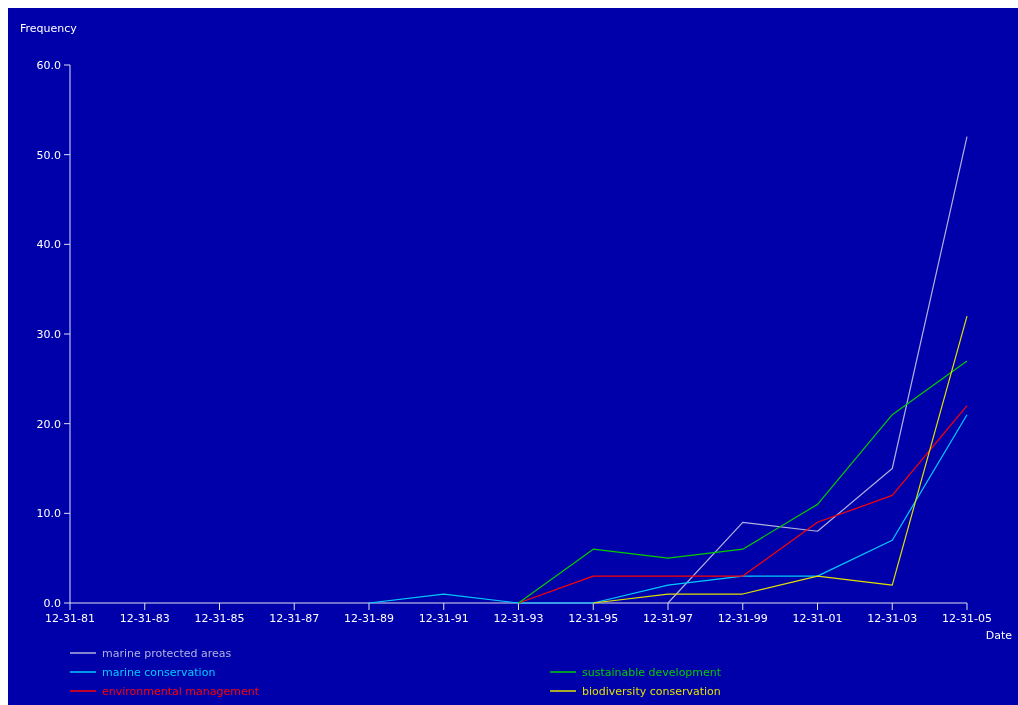  I want to click on x-tick-label: 12-31-03, so click(892, 618).